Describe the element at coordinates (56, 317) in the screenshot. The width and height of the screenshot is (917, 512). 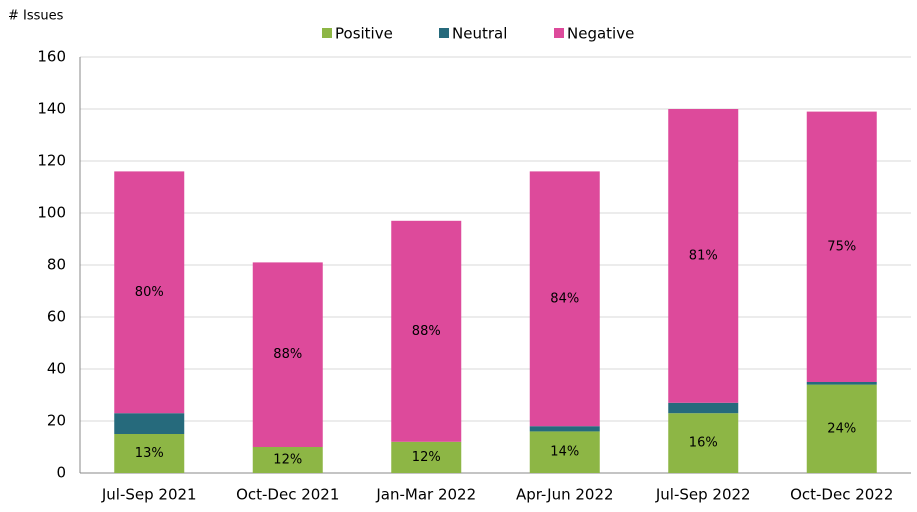
I see `y-tick-label: 60` at that location.